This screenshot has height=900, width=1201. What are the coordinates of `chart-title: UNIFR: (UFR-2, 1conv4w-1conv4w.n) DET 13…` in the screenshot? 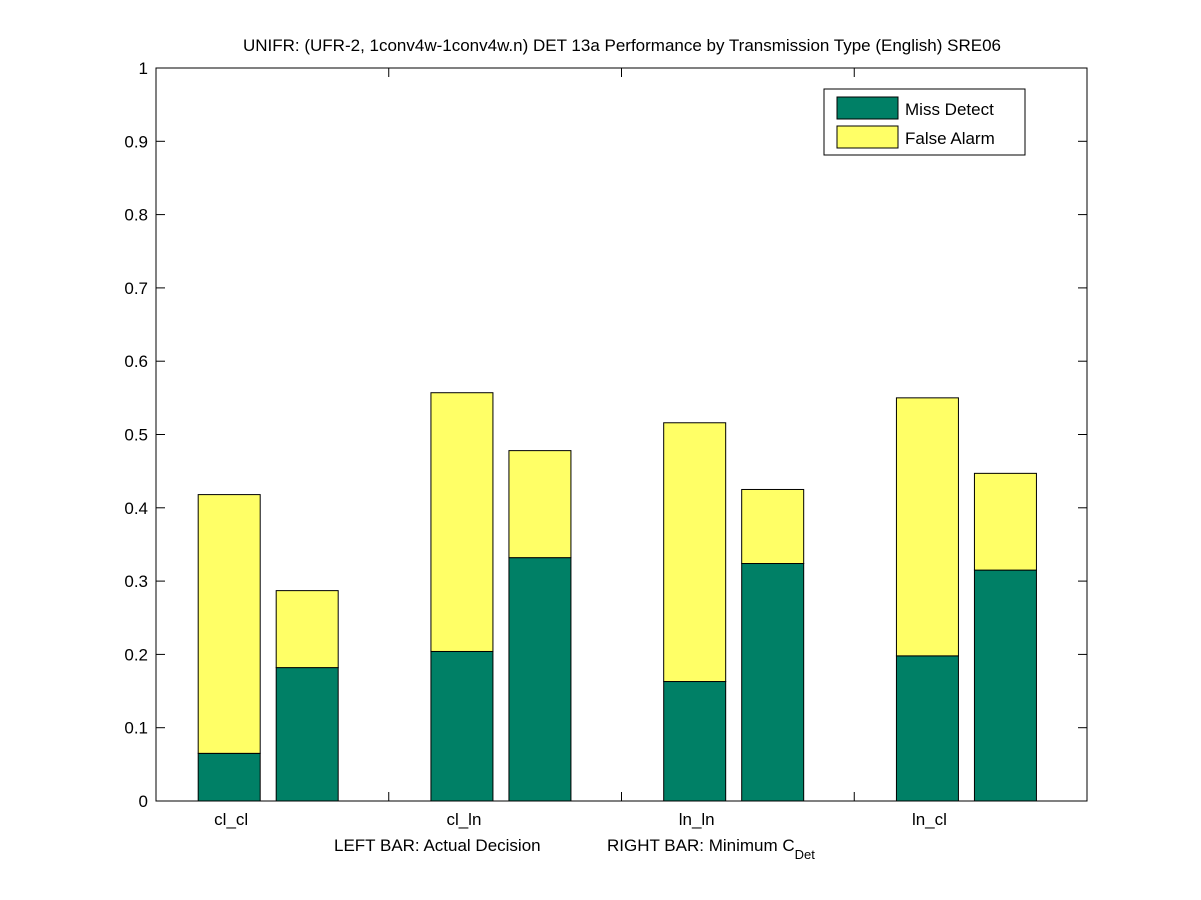 It's located at (622, 45).